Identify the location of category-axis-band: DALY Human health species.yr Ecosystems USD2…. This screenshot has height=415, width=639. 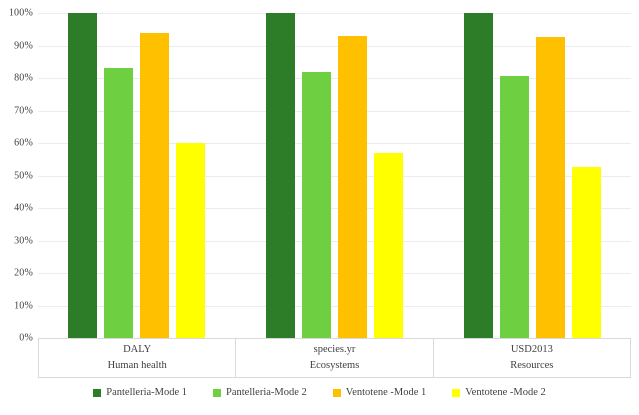
(334, 358).